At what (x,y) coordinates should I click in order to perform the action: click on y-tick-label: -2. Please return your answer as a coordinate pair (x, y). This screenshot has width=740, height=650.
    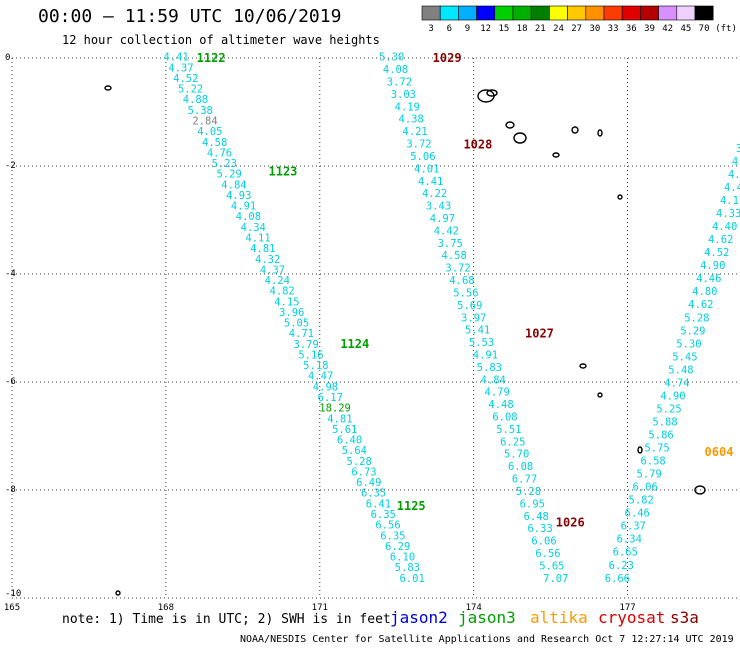
    Looking at the image, I should click on (10, 166).